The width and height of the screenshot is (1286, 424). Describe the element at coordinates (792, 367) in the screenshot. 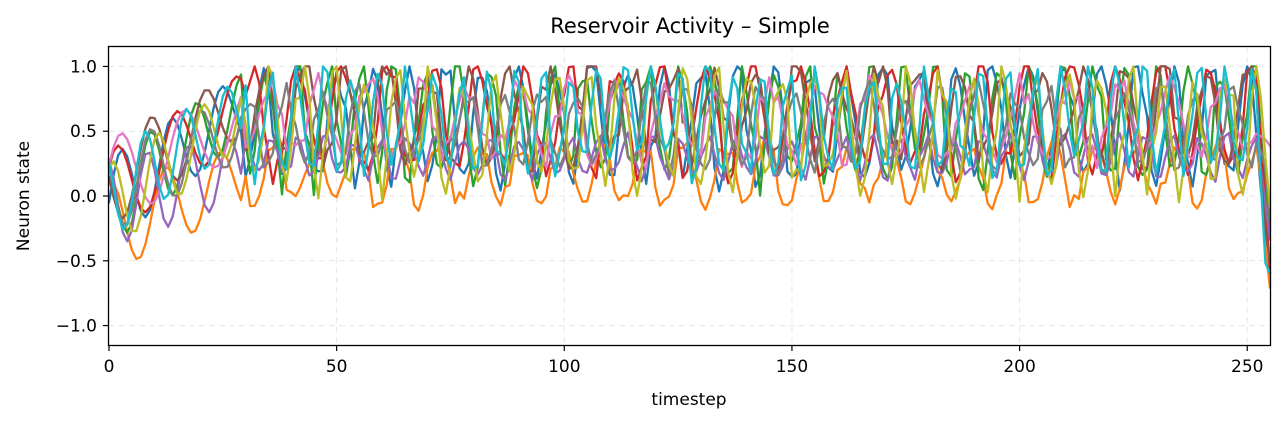

I see `x-tick-label: 150` at that location.